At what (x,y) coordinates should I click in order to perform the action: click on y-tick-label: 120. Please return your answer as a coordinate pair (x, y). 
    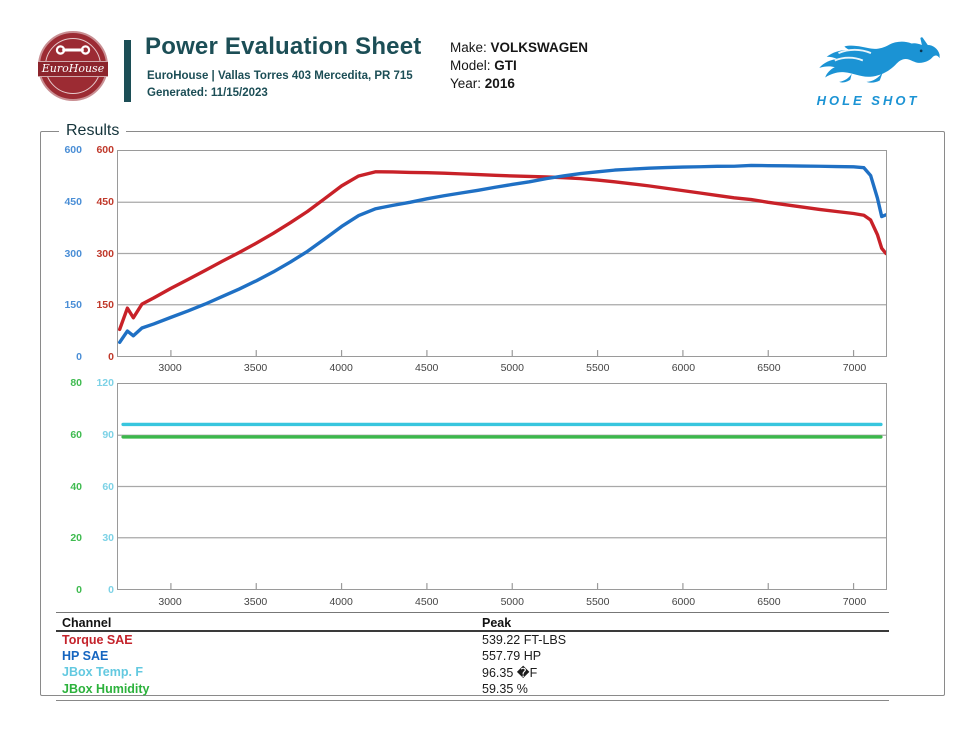
    Looking at the image, I should click on (105, 383).